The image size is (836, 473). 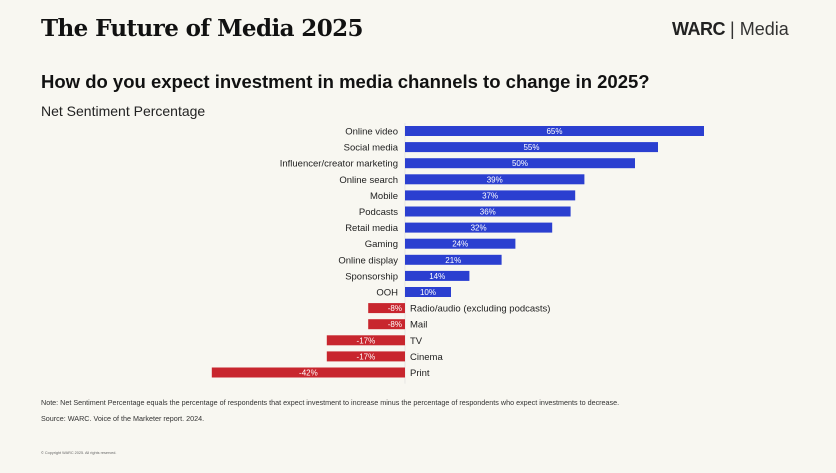 I want to click on data-label-sponsorship: 14%, so click(x=437, y=276).